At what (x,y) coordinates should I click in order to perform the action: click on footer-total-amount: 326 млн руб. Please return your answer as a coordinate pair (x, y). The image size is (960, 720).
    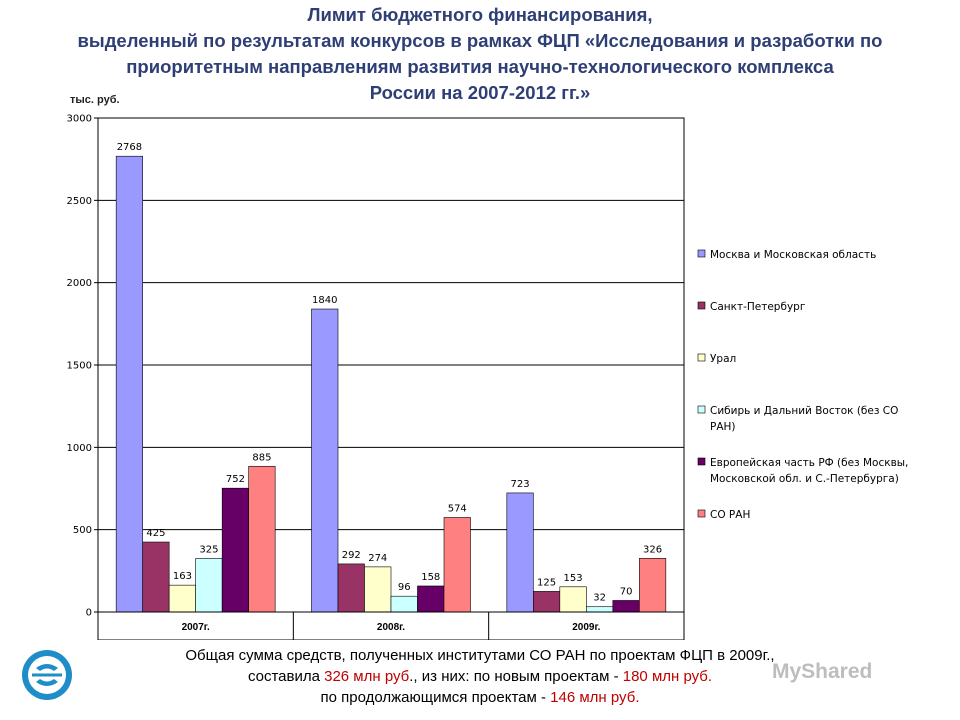
    Looking at the image, I should click on (367, 676).